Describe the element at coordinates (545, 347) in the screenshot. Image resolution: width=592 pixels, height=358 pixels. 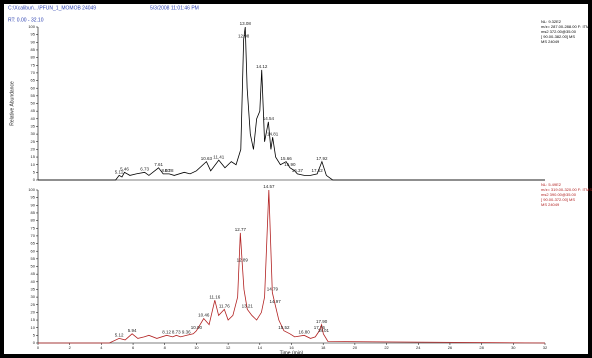
I see `x-tick-label: 32` at that location.